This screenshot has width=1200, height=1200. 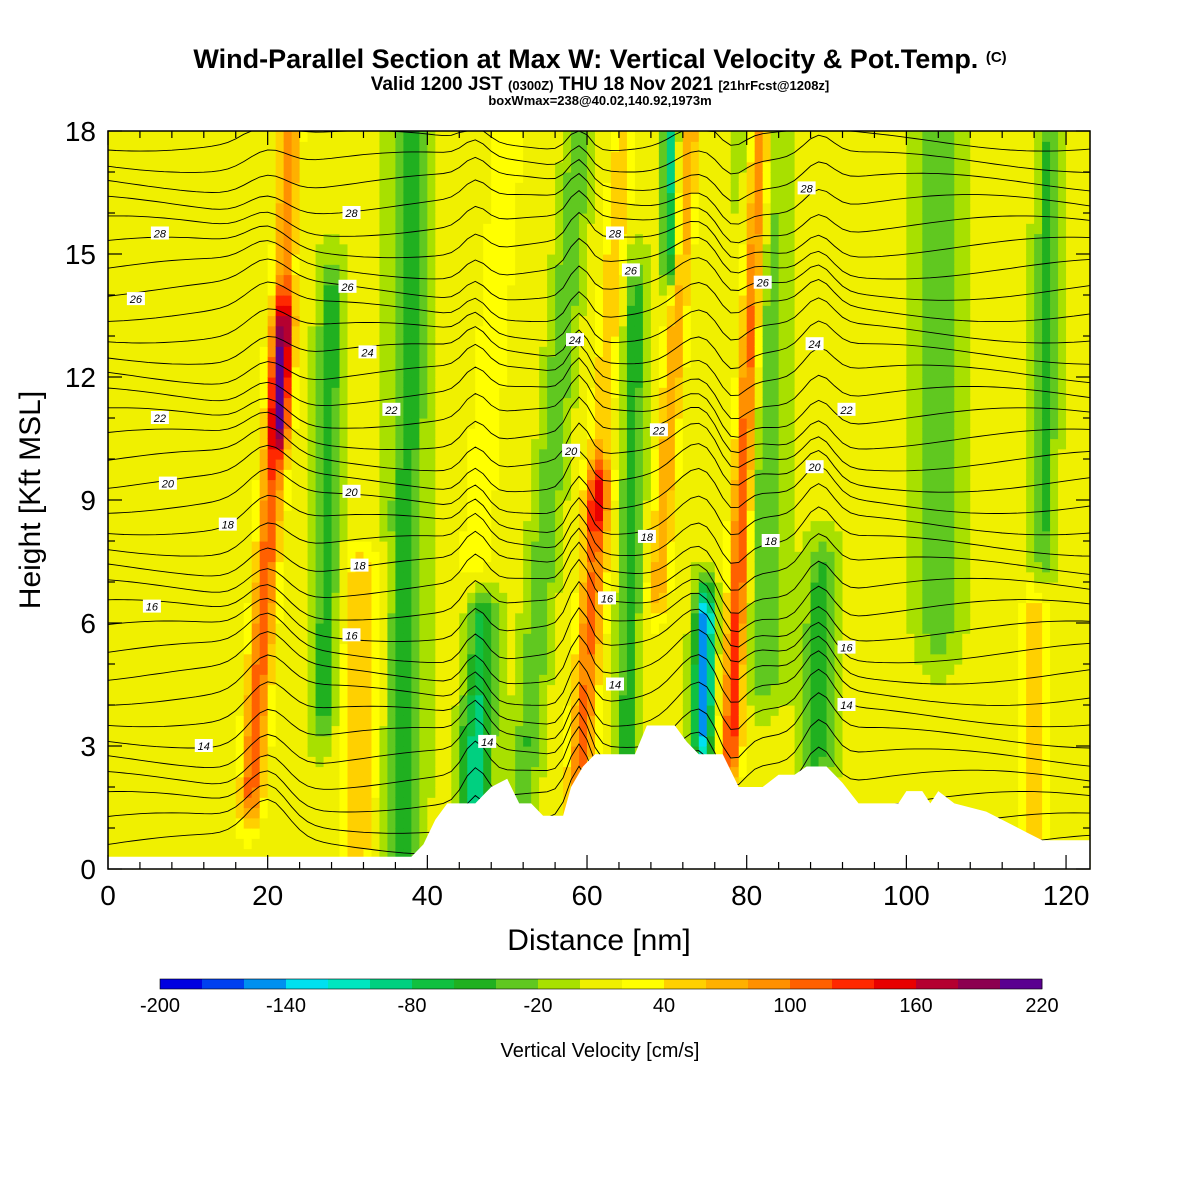 What do you see at coordinates (600, 100) in the screenshot?
I see `box-wmax-info: boxWmax=238@40.02,140.92,1973m` at bounding box center [600, 100].